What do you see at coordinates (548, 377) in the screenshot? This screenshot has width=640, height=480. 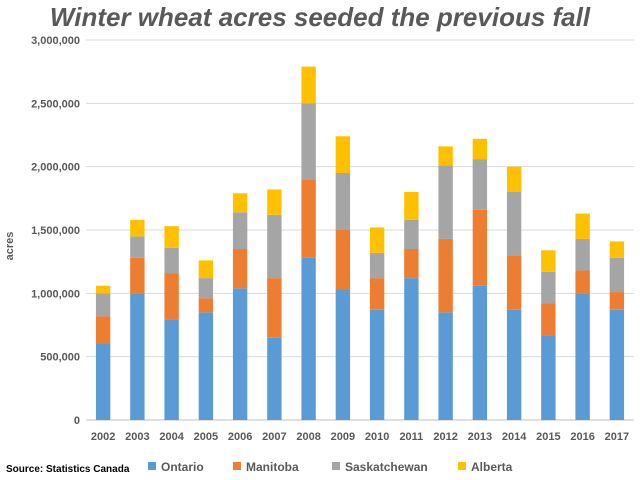 I see `bar-ontario-2015` at bounding box center [548, 377].